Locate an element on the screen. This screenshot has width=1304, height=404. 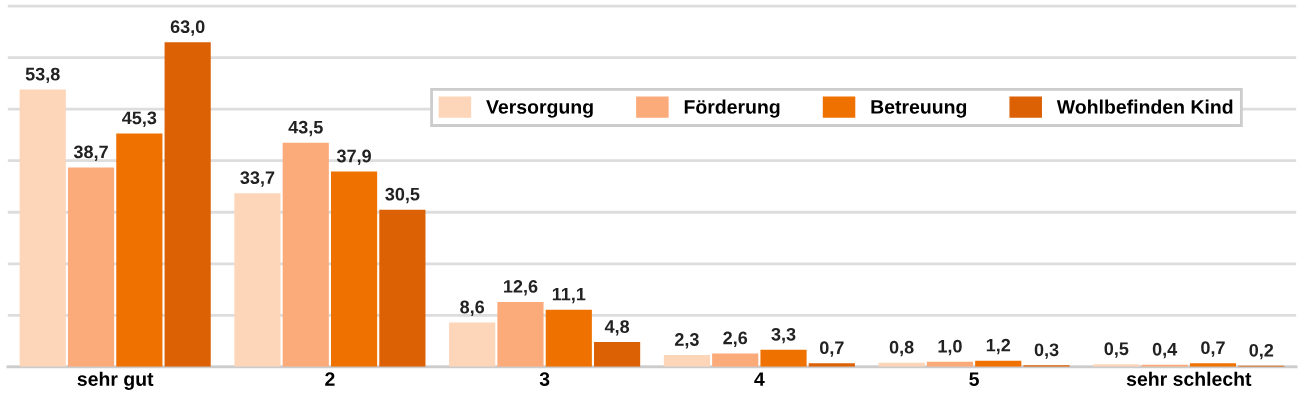
data-label: 37,9 is located at coordinates (353, 157).